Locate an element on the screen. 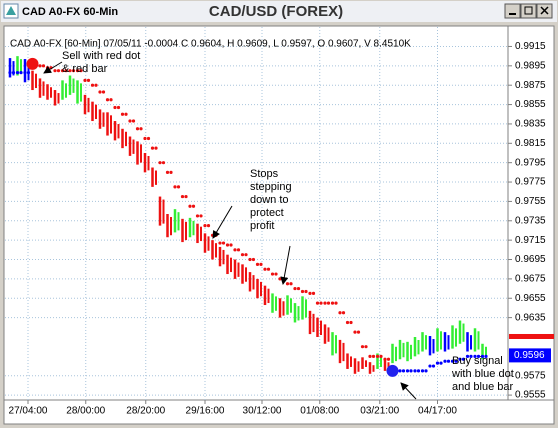 The width and height of the screenshot is (558, 428). annotation: and blue bar is located at coordinates (482, 387).